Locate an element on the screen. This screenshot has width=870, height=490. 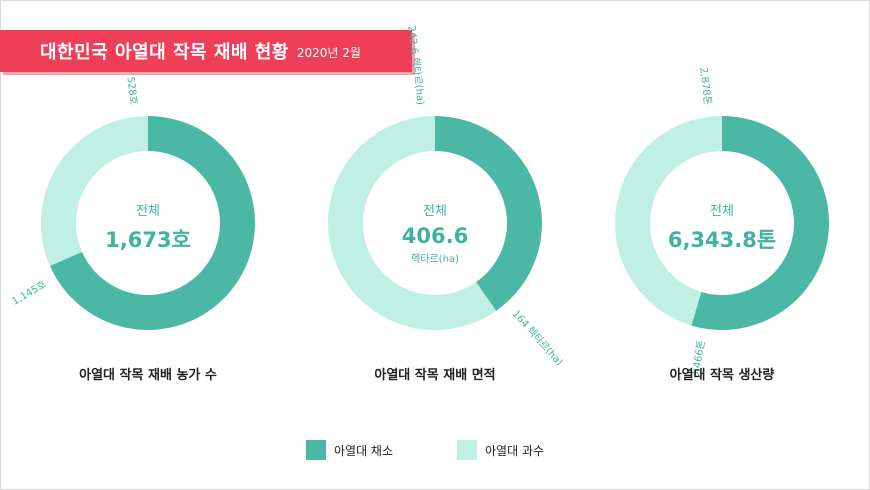
legend-item-vegetable: 아열대 채소 is located at coordinates (349, 450).